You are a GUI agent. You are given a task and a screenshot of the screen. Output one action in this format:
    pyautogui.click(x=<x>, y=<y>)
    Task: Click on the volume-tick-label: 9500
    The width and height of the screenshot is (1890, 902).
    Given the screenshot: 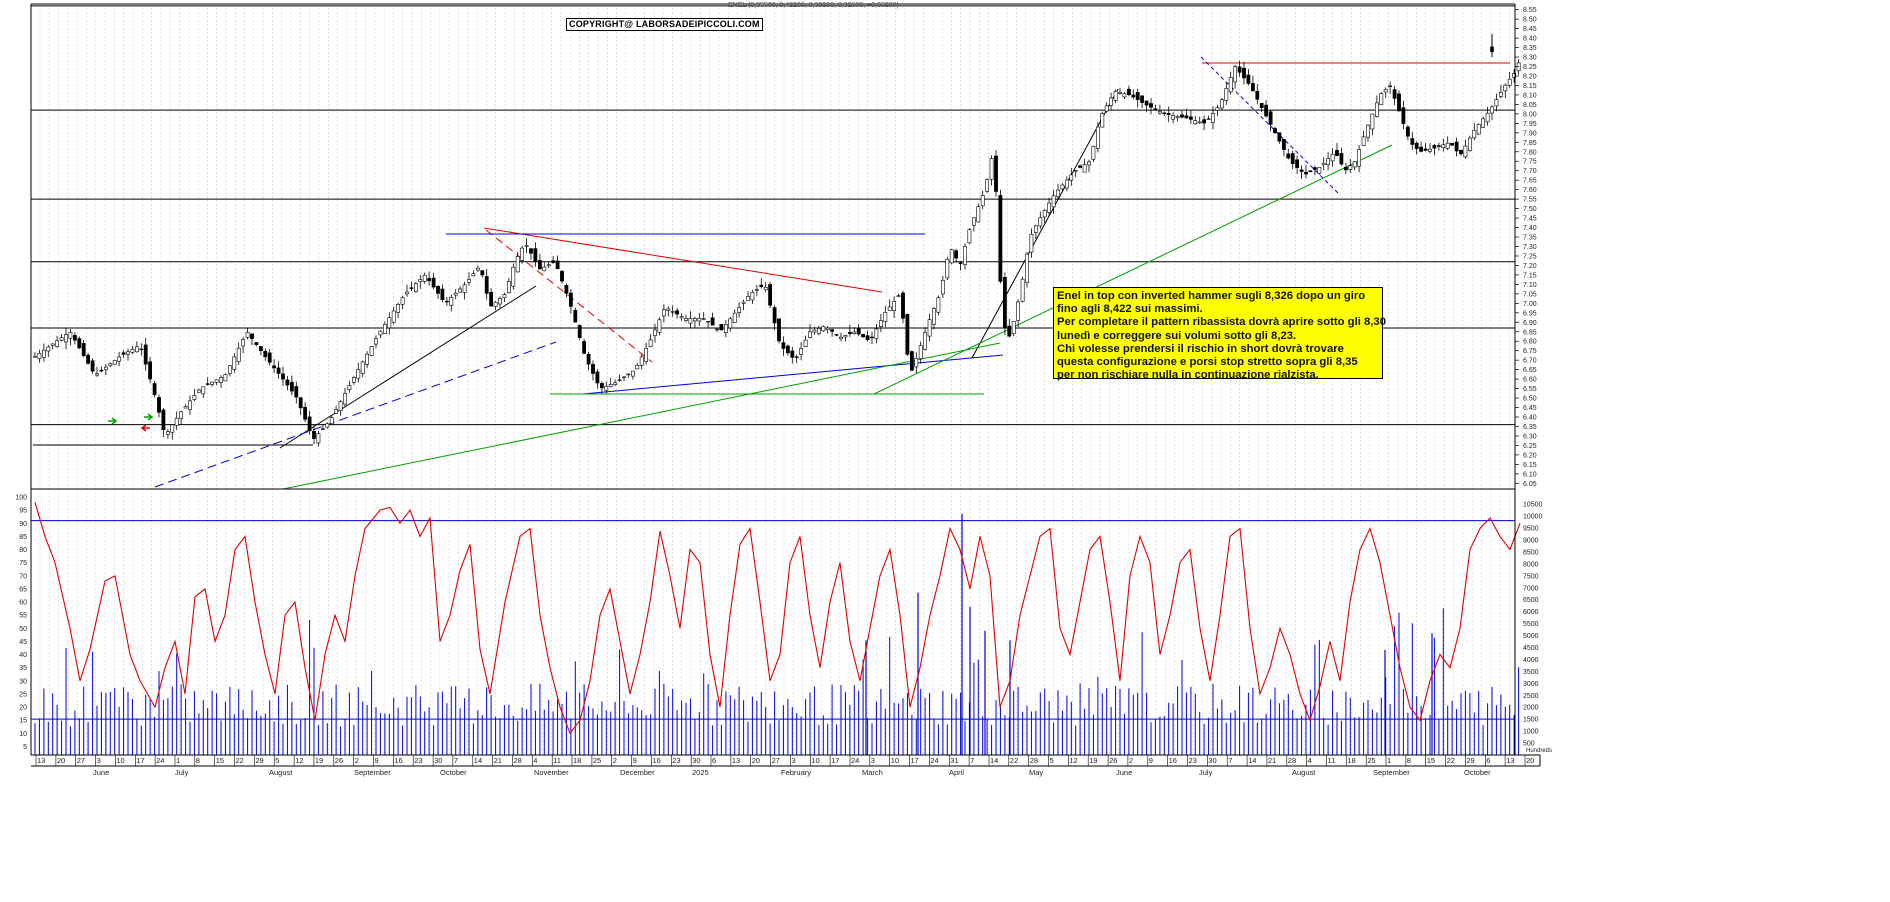 What is the action you would take?
    pyautogui.click(x=1531, y=529)
    